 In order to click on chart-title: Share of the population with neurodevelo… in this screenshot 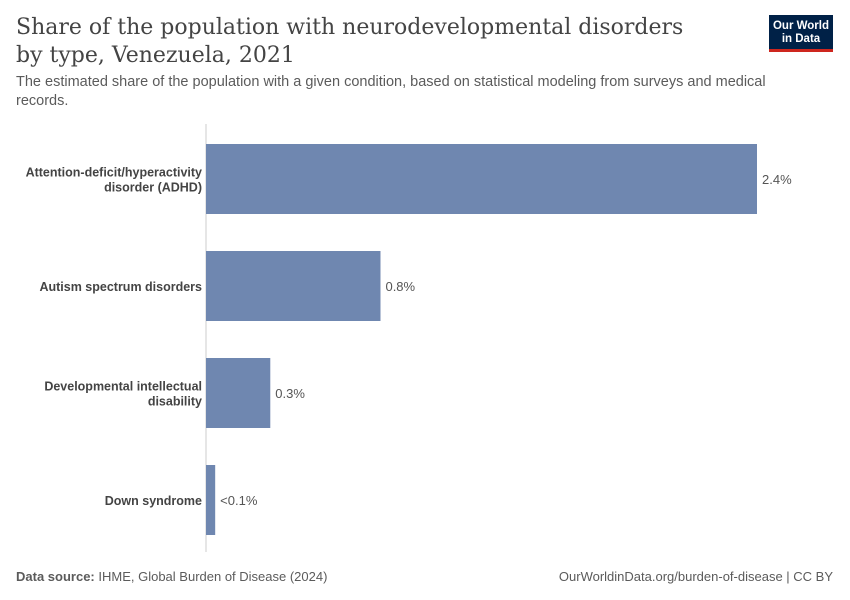, I will do `click(350, 41)`.